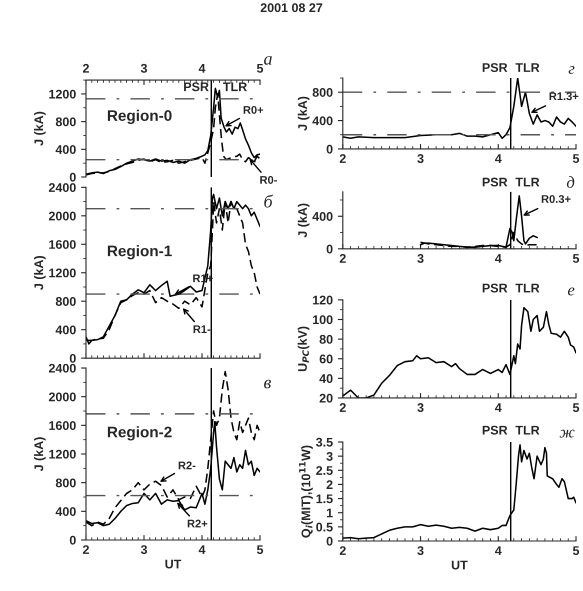 Image resolution: width=583 pixels, height=591 pixels. What do you see at coordinates (329, 513) in the screenshot?
I see `y-tick-label: 1` at bounding box center [329, 513].